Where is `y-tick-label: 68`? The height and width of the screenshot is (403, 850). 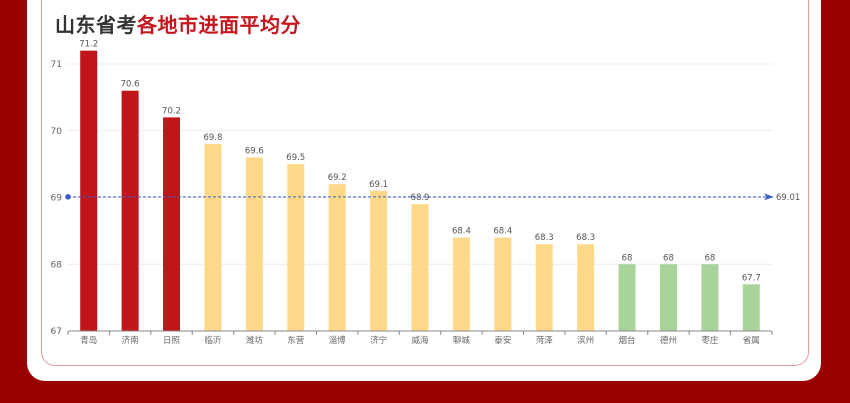
y-tick-label: 68 is located at coordinates (57, 265).